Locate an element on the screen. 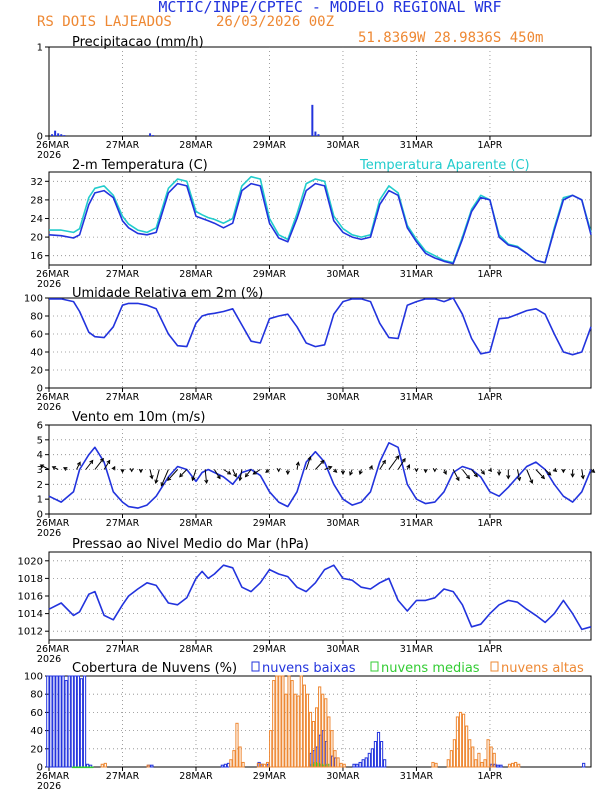 This screenshot has width=612, height=792. y-tick-label: 5 is located at coordinates (40, 440).